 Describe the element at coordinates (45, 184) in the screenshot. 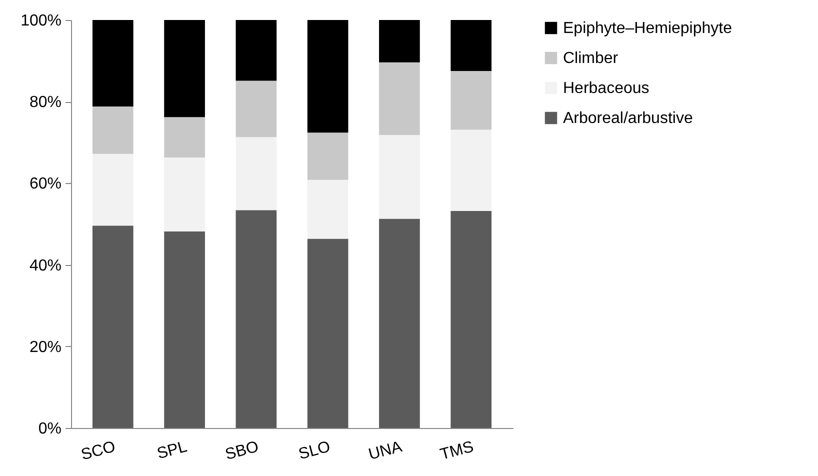

I see `y-tick-label: 60%` at that location.